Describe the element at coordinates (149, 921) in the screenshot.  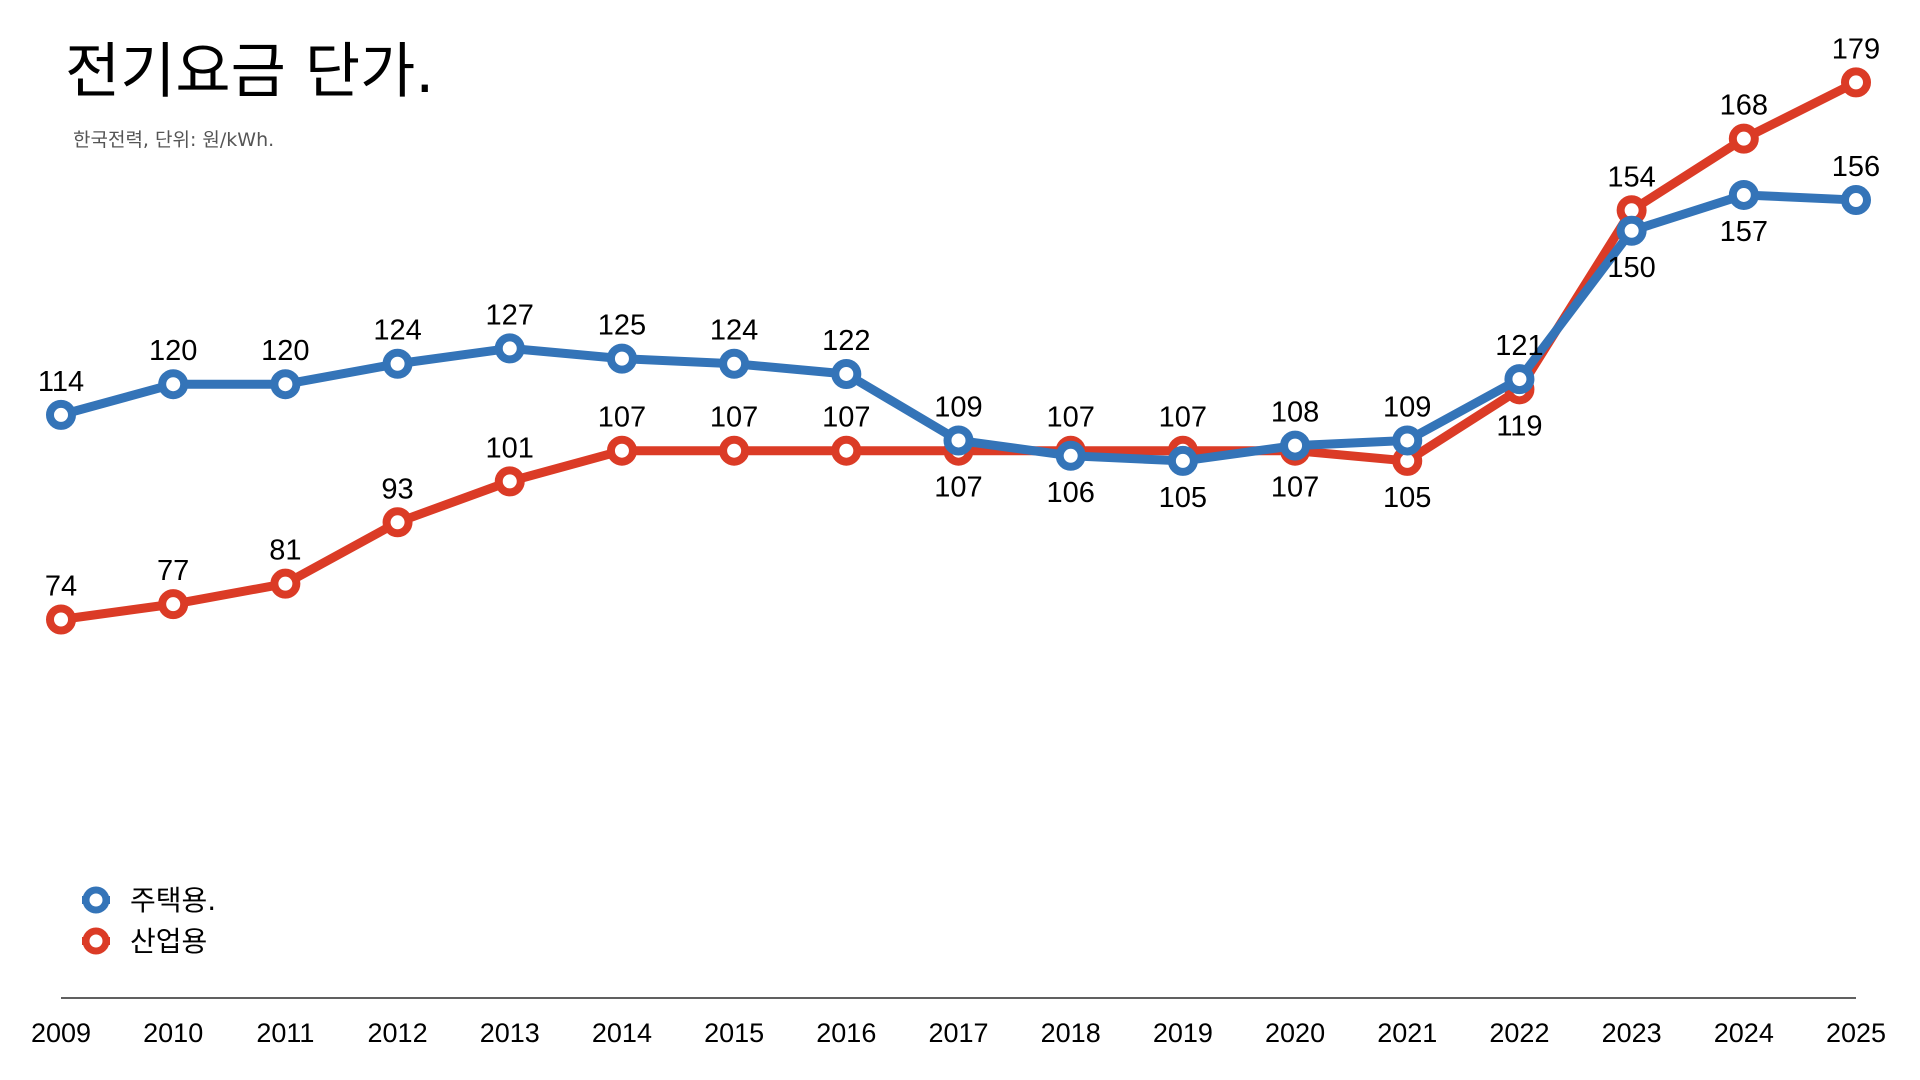
I see `legend: 주택용. 산업용` at that location.